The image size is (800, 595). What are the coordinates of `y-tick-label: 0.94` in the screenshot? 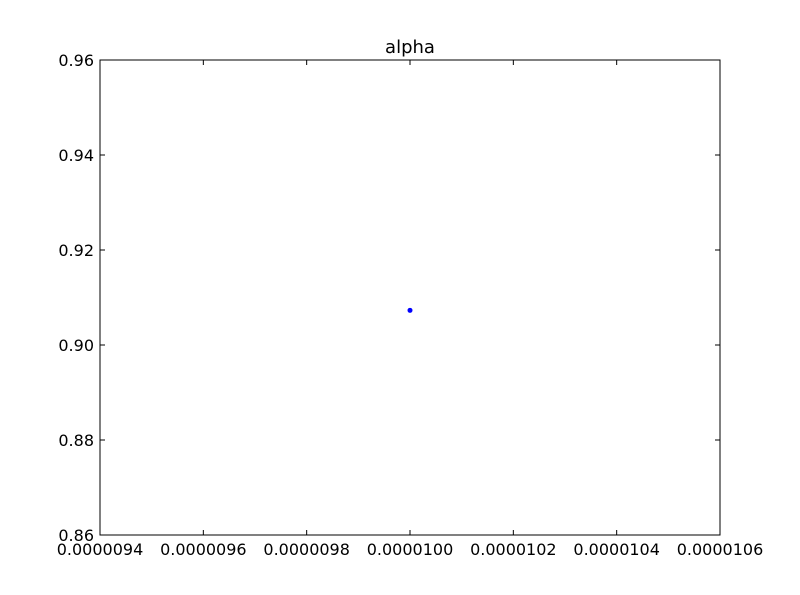 It's located at (76, 155).